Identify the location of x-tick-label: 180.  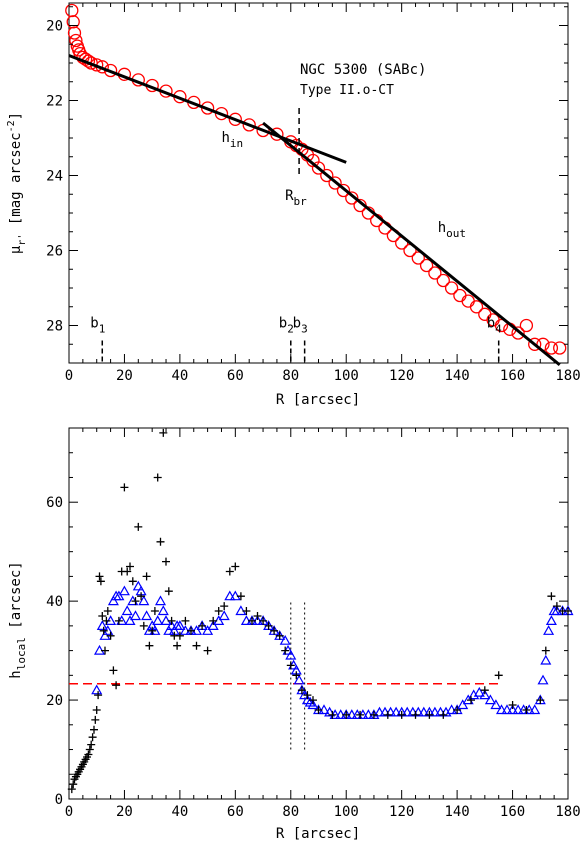
(567, 812).